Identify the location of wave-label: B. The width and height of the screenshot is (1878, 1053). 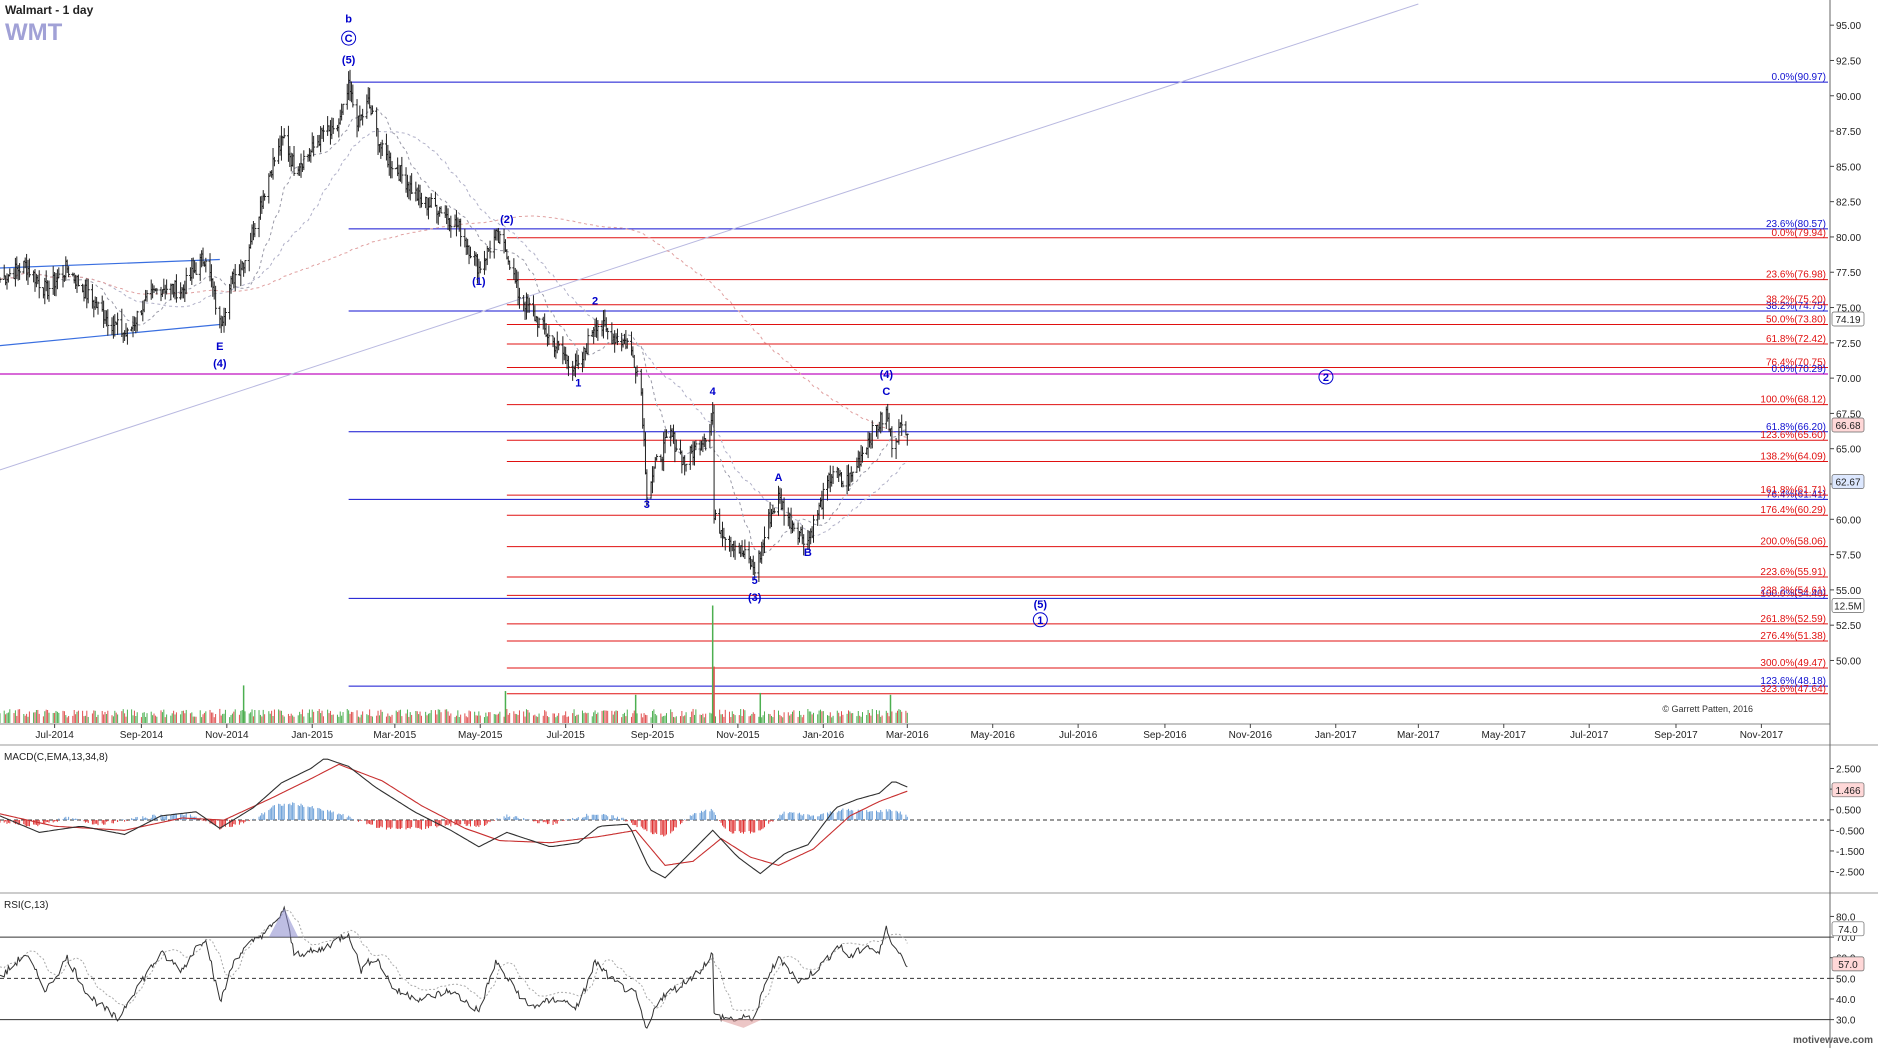
(808, 553).